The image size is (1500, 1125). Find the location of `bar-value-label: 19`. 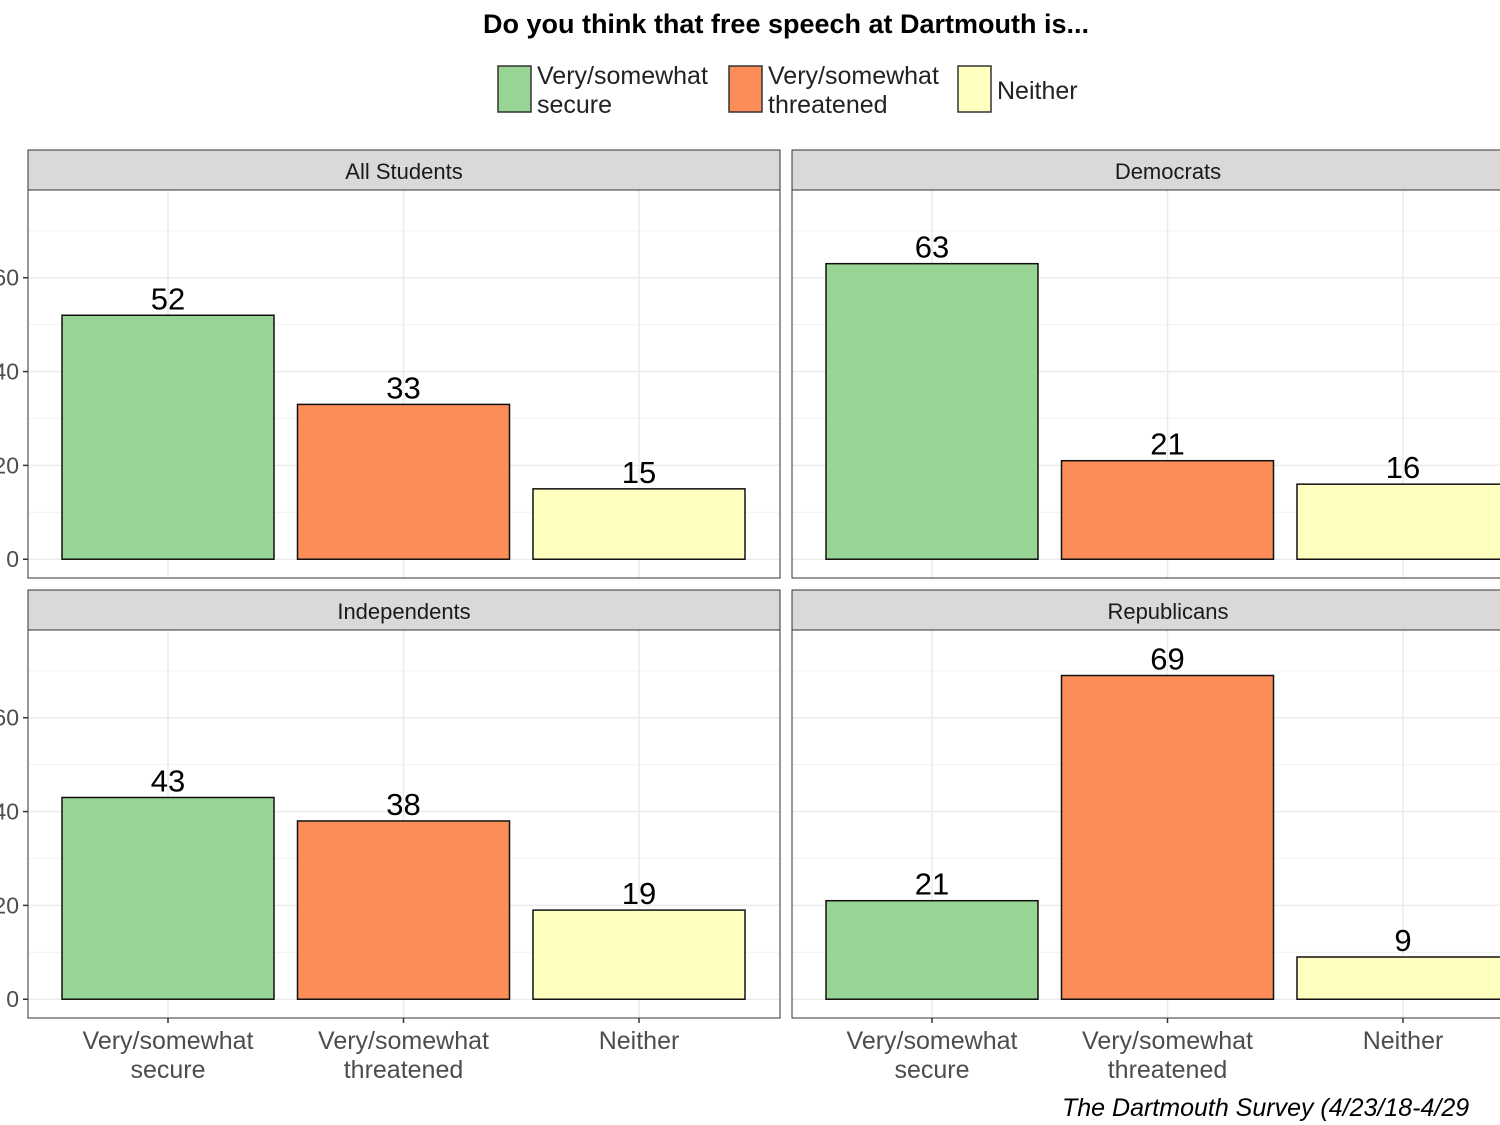

bar-value-label: 19 is located at coordinates (639, 893).